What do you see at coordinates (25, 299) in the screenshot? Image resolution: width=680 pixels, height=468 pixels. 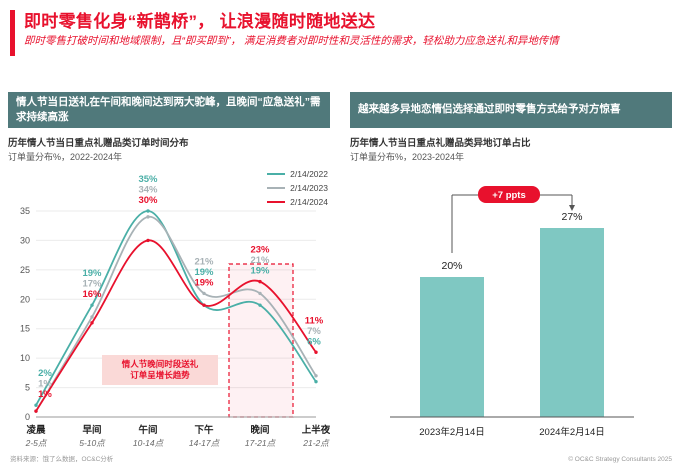 I see `svg-text: 20` at bounding box center [25, 299].